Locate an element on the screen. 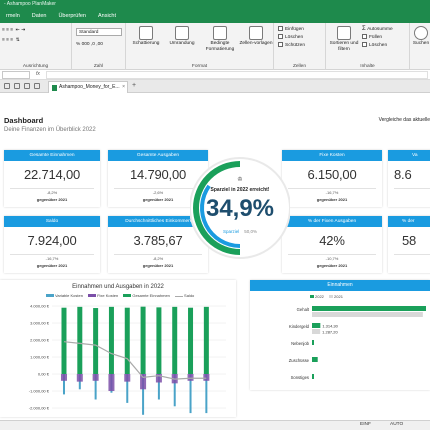 The width and height of the screenshot is (430, 430). name-box is located at coordinates (16, 75).